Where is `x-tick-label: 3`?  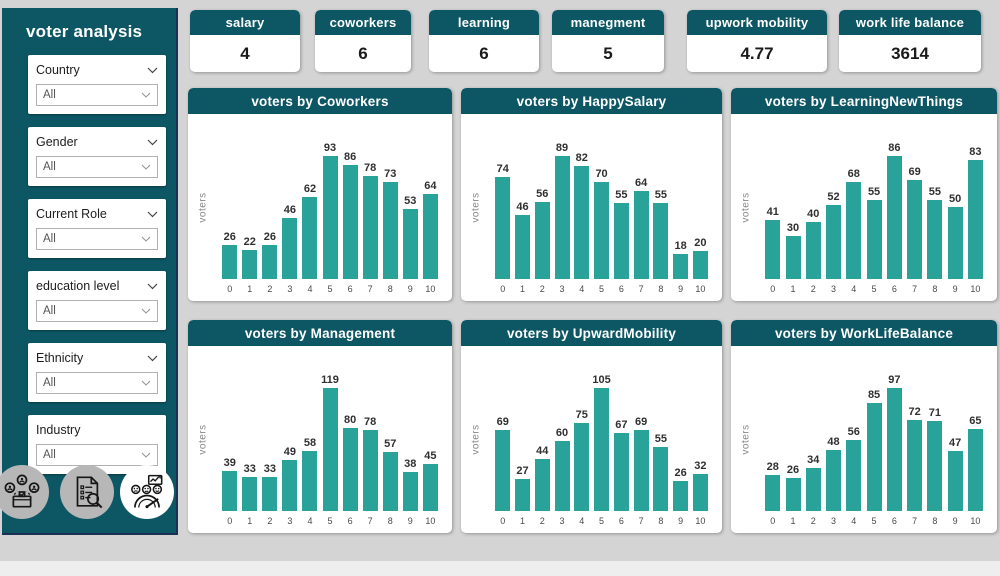
x-tick-label: 3 is located at coordinates (834, 289).